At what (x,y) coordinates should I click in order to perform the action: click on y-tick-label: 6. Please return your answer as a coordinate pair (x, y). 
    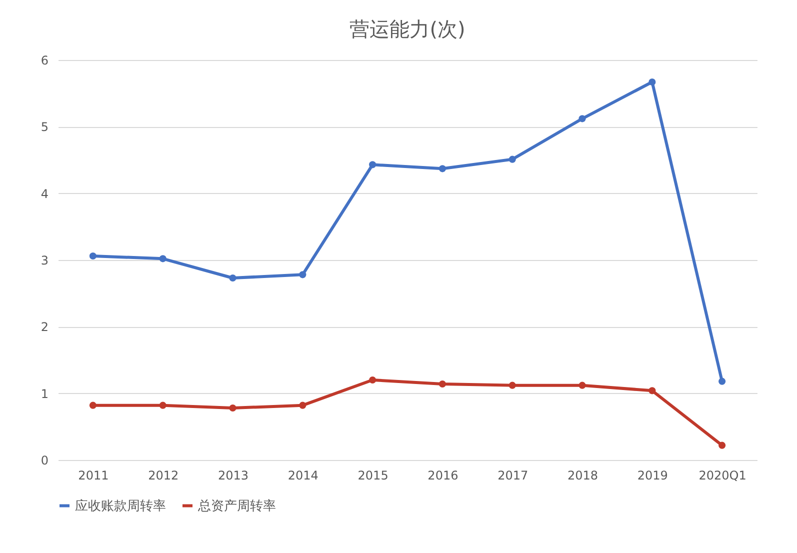
    Looking at the image, I should click on (44, 61).